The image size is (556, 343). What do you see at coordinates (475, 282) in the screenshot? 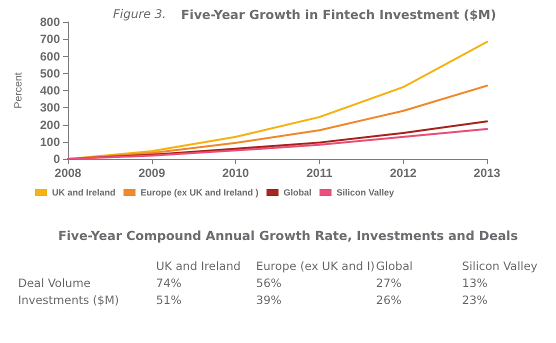
I see `text: 13%` at bounding box center [475, 282].